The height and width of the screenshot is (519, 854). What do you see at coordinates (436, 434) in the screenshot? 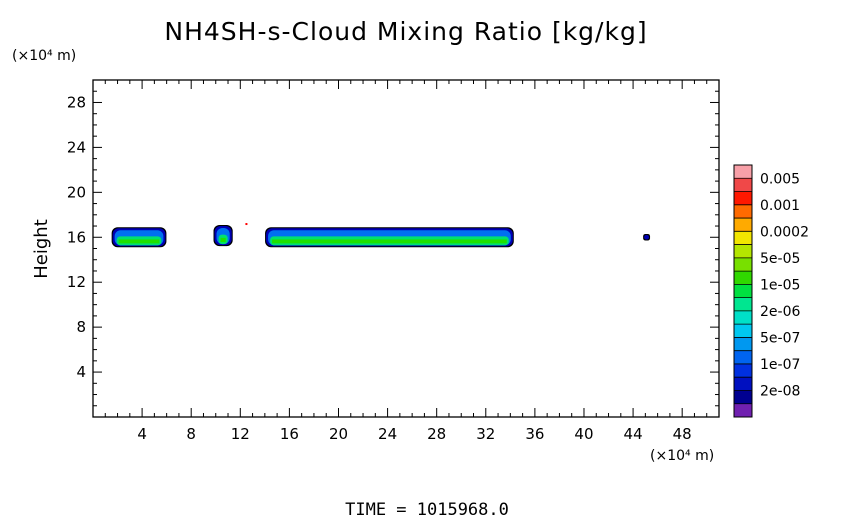
I see `x-tick-label-6: 28` at bounding box center [436, 434].